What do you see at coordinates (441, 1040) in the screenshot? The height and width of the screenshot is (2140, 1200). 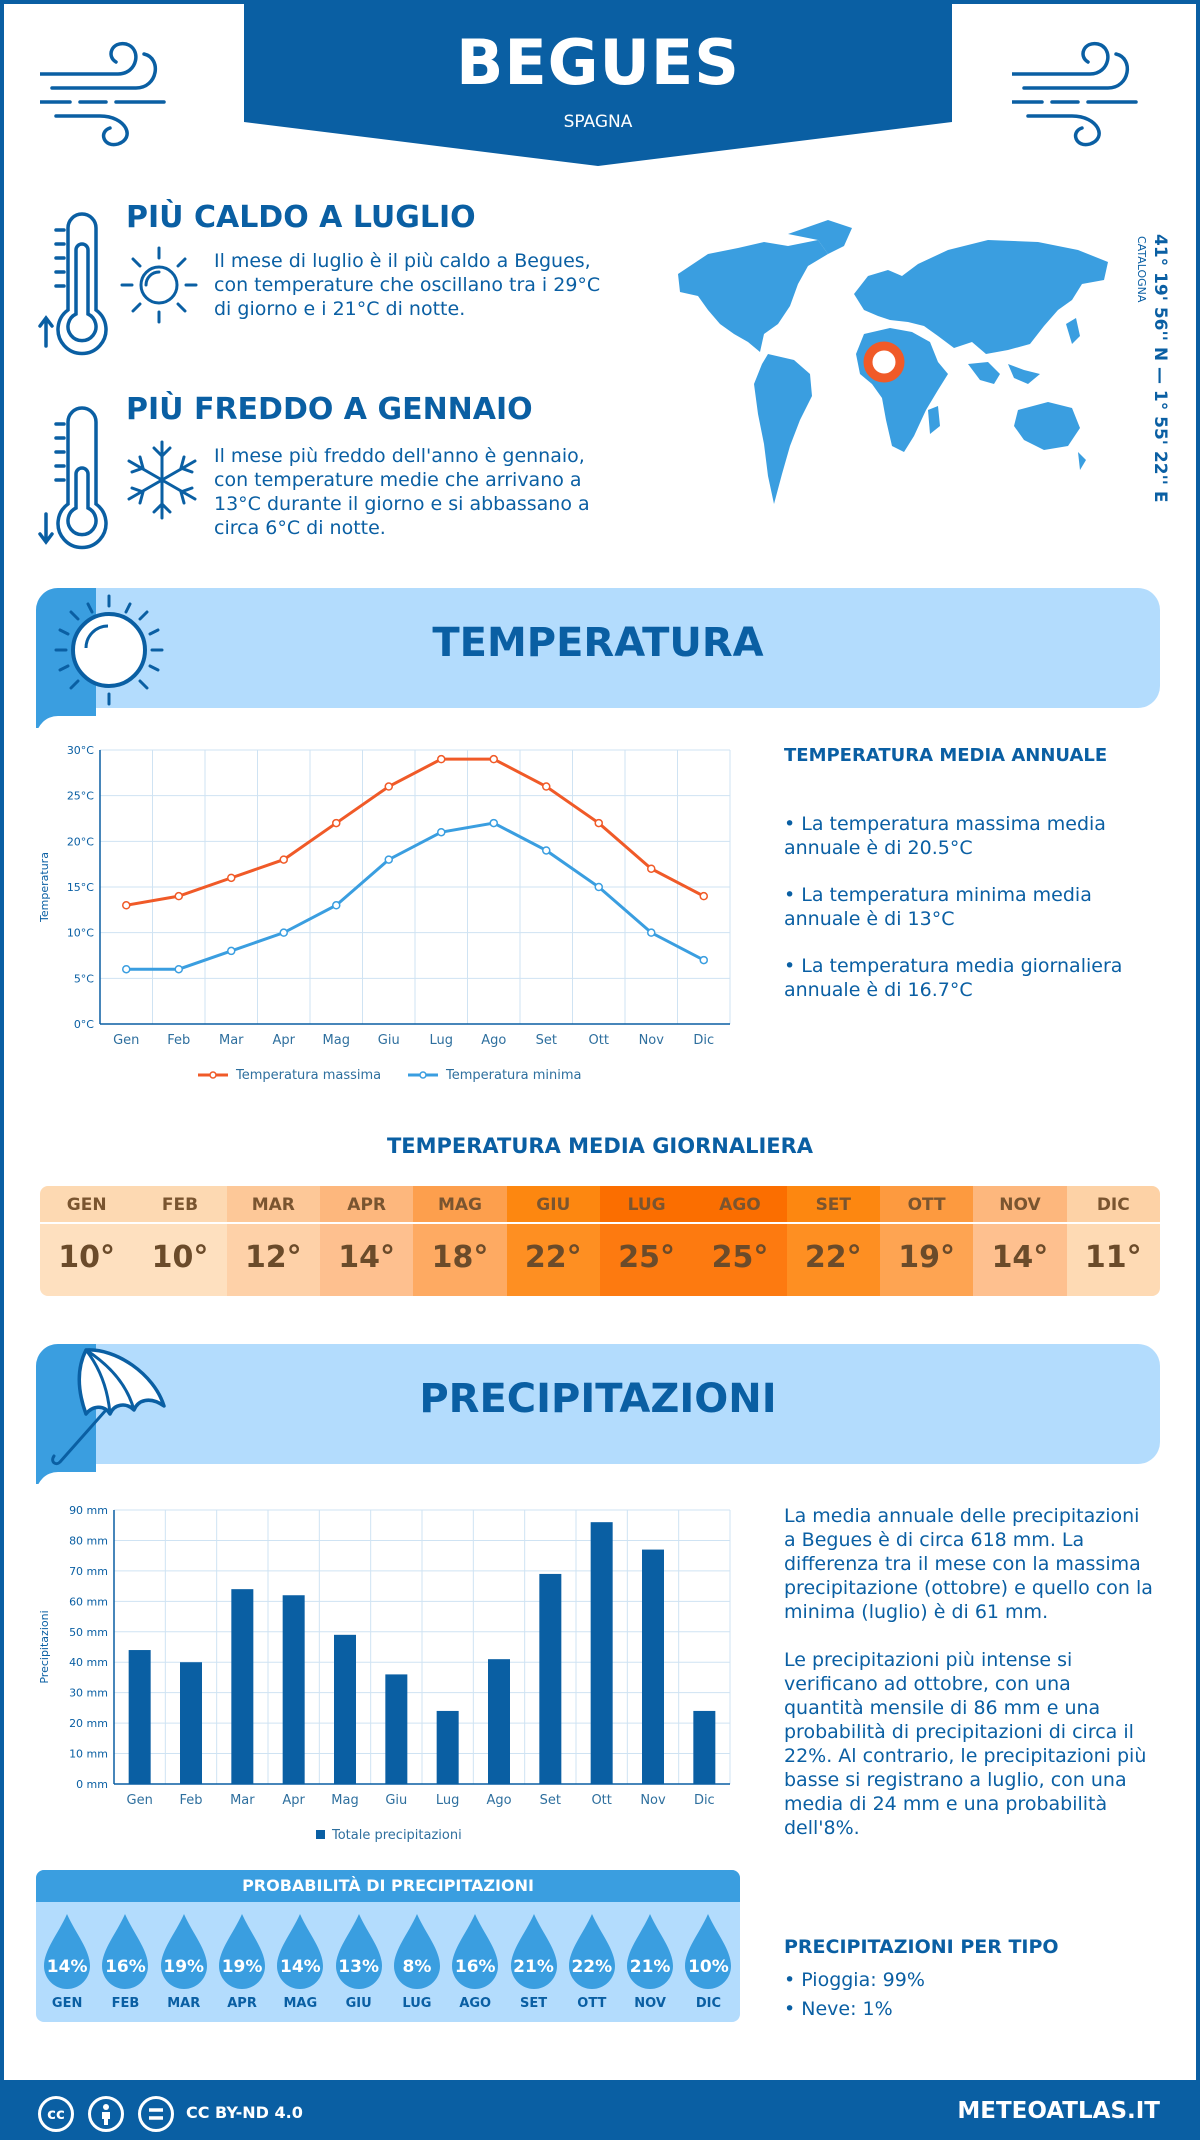 I see `x-tick-label: Lug` at bounding box center [441, 1040].